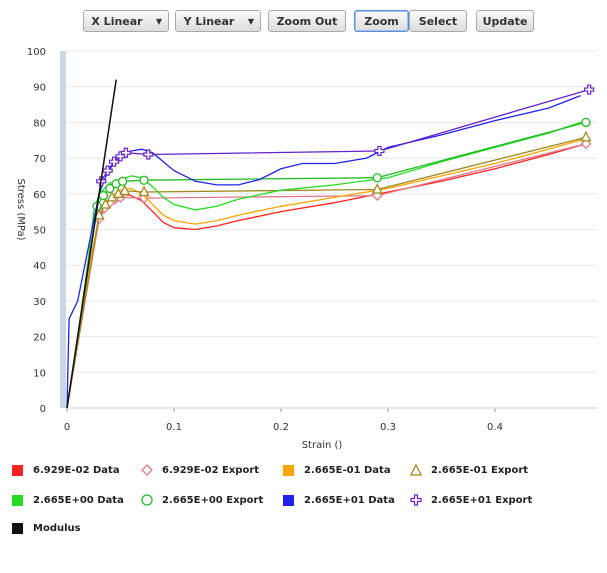 The height and width of the screenshot is (573, 607). Describe the element at coordinates (495, 427) in the screenshot. I see `x-tick-label: 0.4` at that location.